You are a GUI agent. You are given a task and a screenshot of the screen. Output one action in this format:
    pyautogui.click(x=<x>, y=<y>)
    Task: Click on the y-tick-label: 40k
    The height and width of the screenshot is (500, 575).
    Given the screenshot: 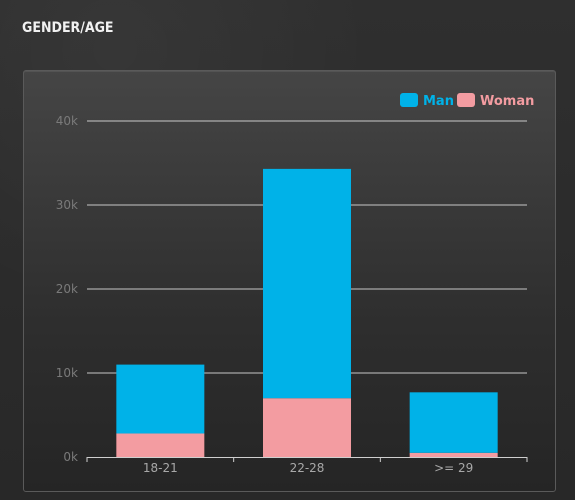 What is the action you would take?
    pyautogui.click(x=67, y=121)
    